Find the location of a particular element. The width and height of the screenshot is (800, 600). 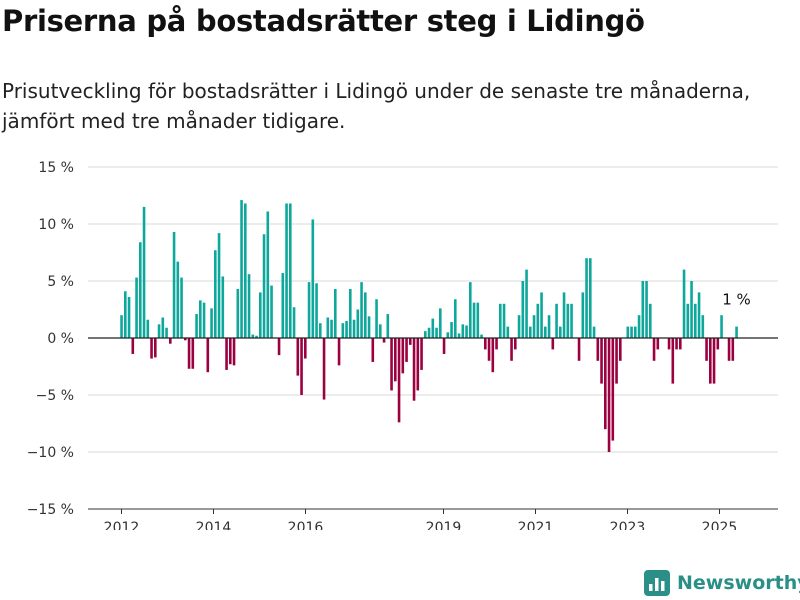

x-tick-label: 2025 is located at coordinates (720, 525).